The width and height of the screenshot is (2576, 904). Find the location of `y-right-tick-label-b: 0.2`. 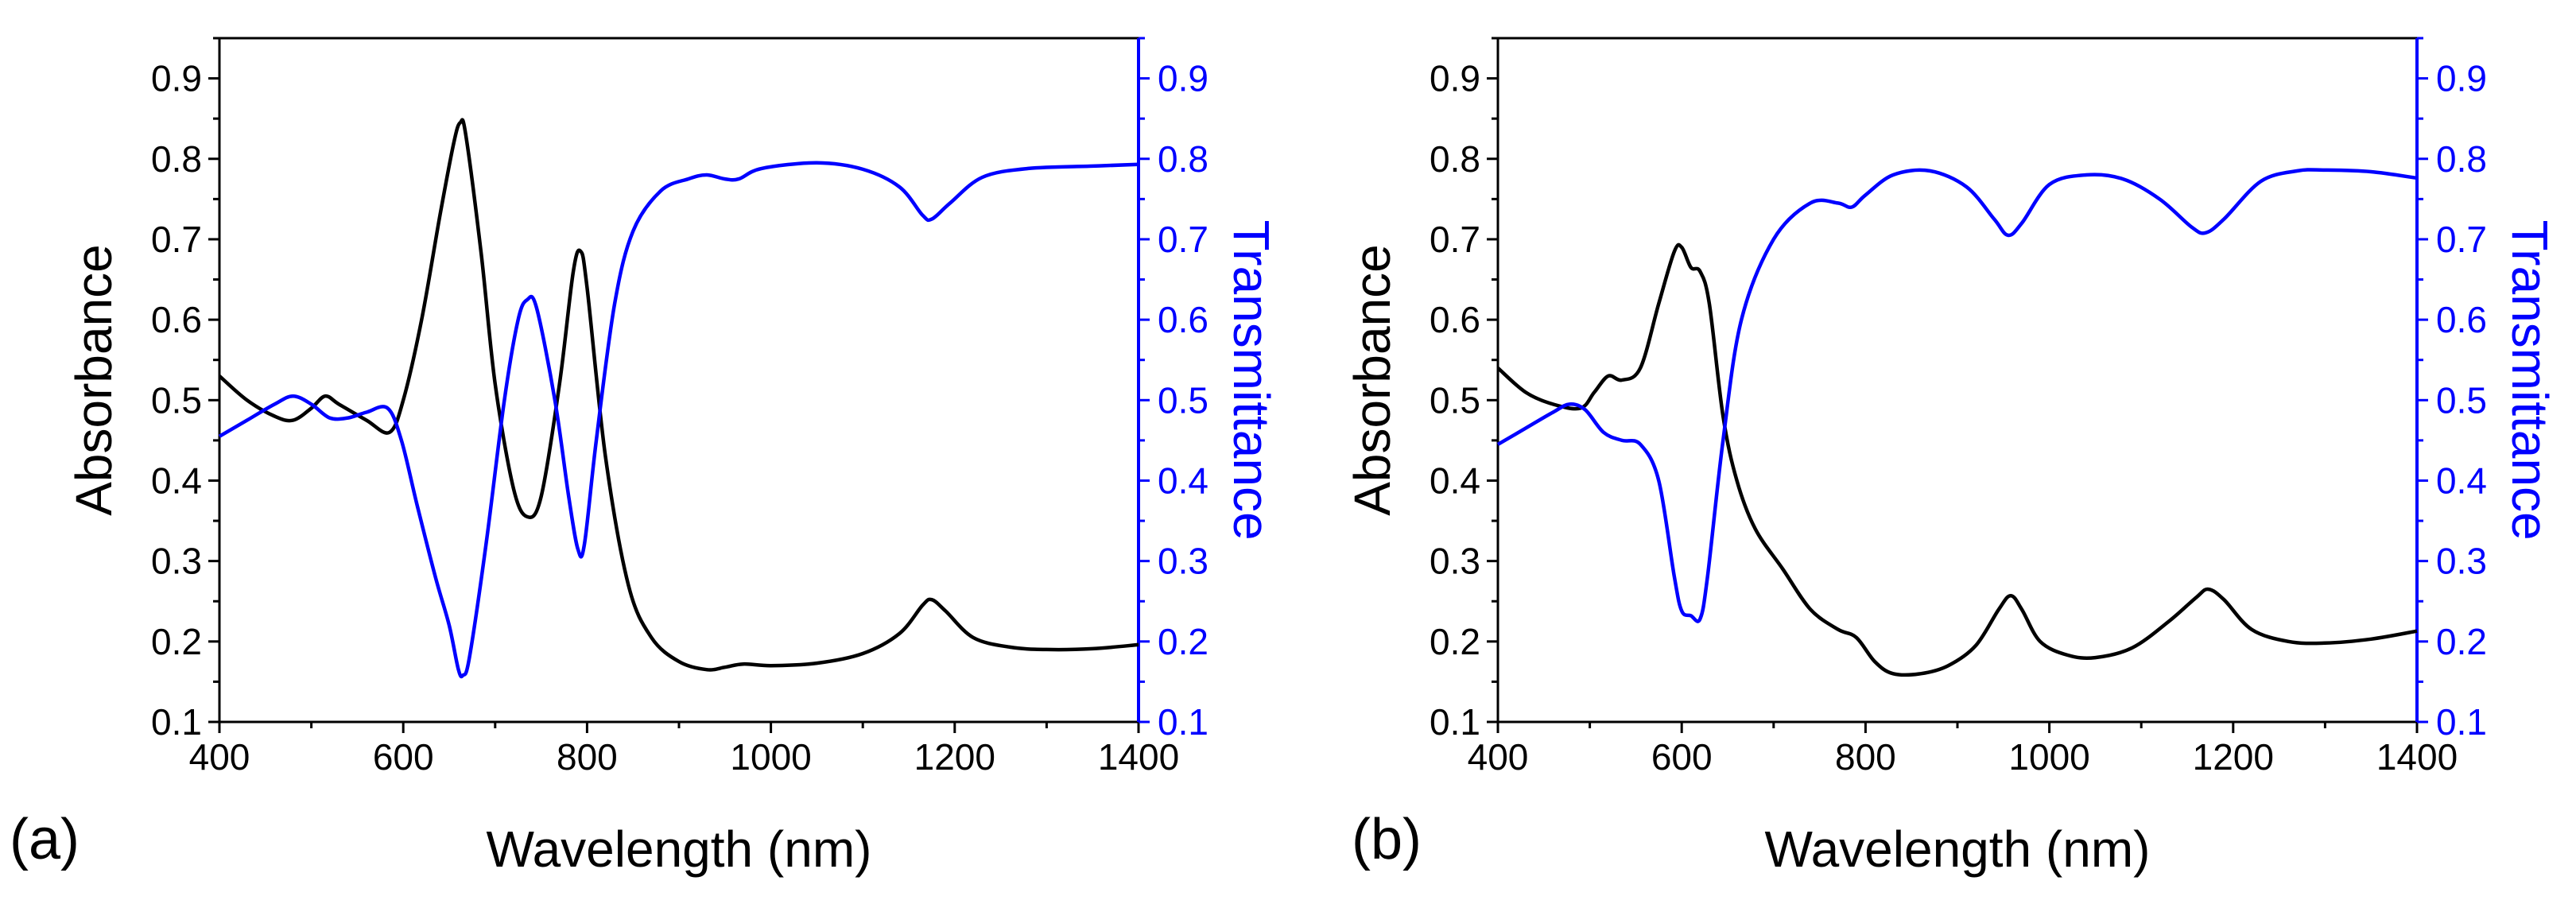

y-right-tick-label-b: 0.2 is located at coordinates (2461, 641).